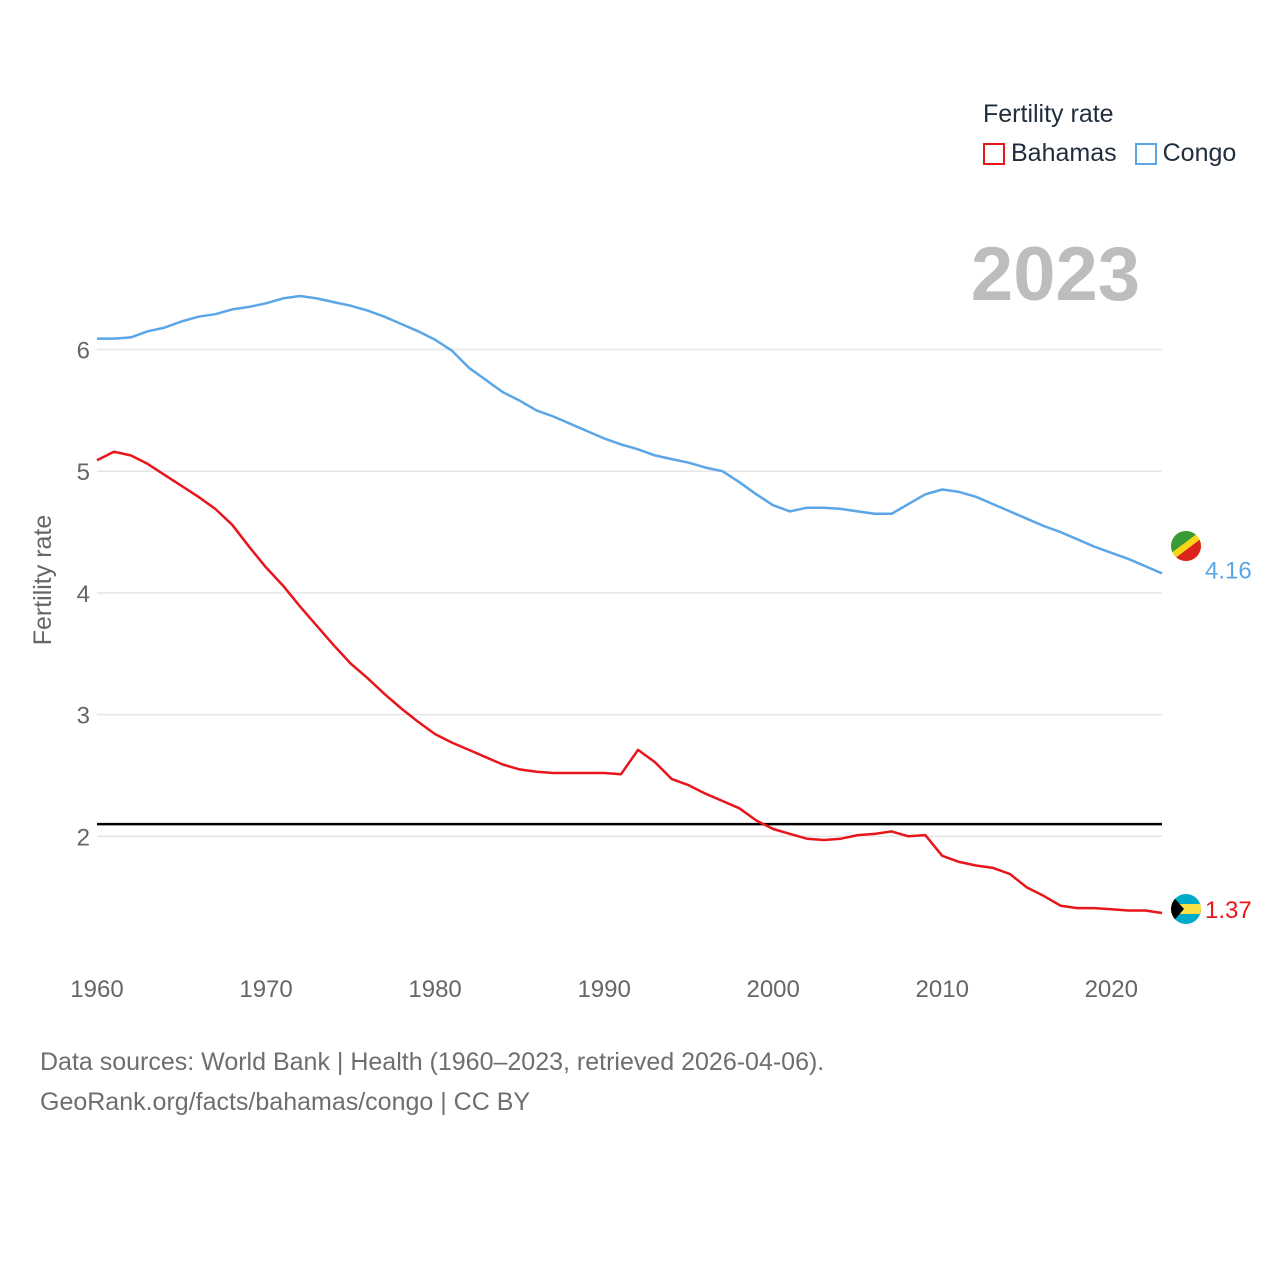  Describe the element at coordinates (1145, 153) in the screenshot. I see `legend-swatch-congo` at that location.